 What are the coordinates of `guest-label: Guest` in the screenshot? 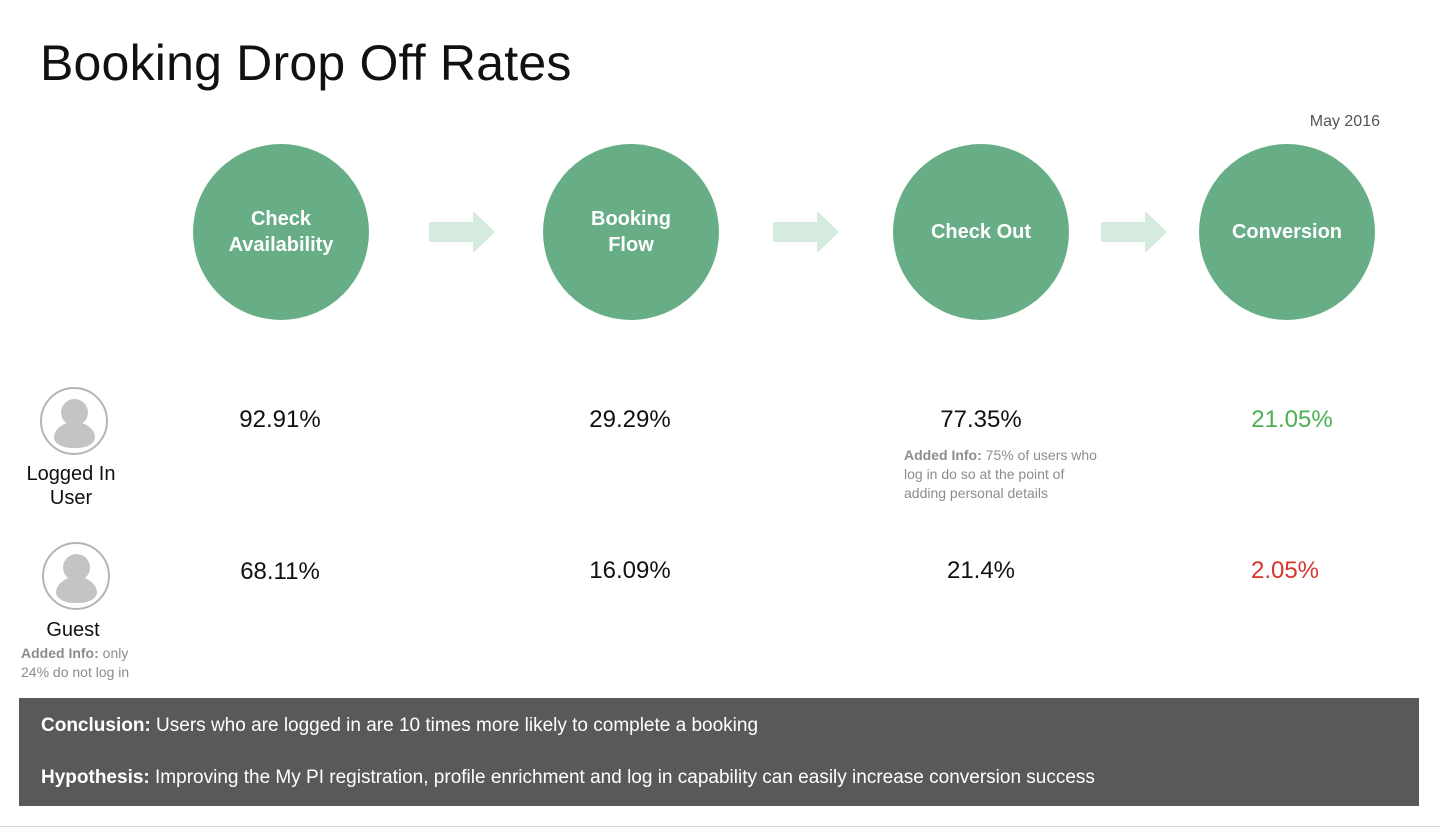 It's located at (73, 630).